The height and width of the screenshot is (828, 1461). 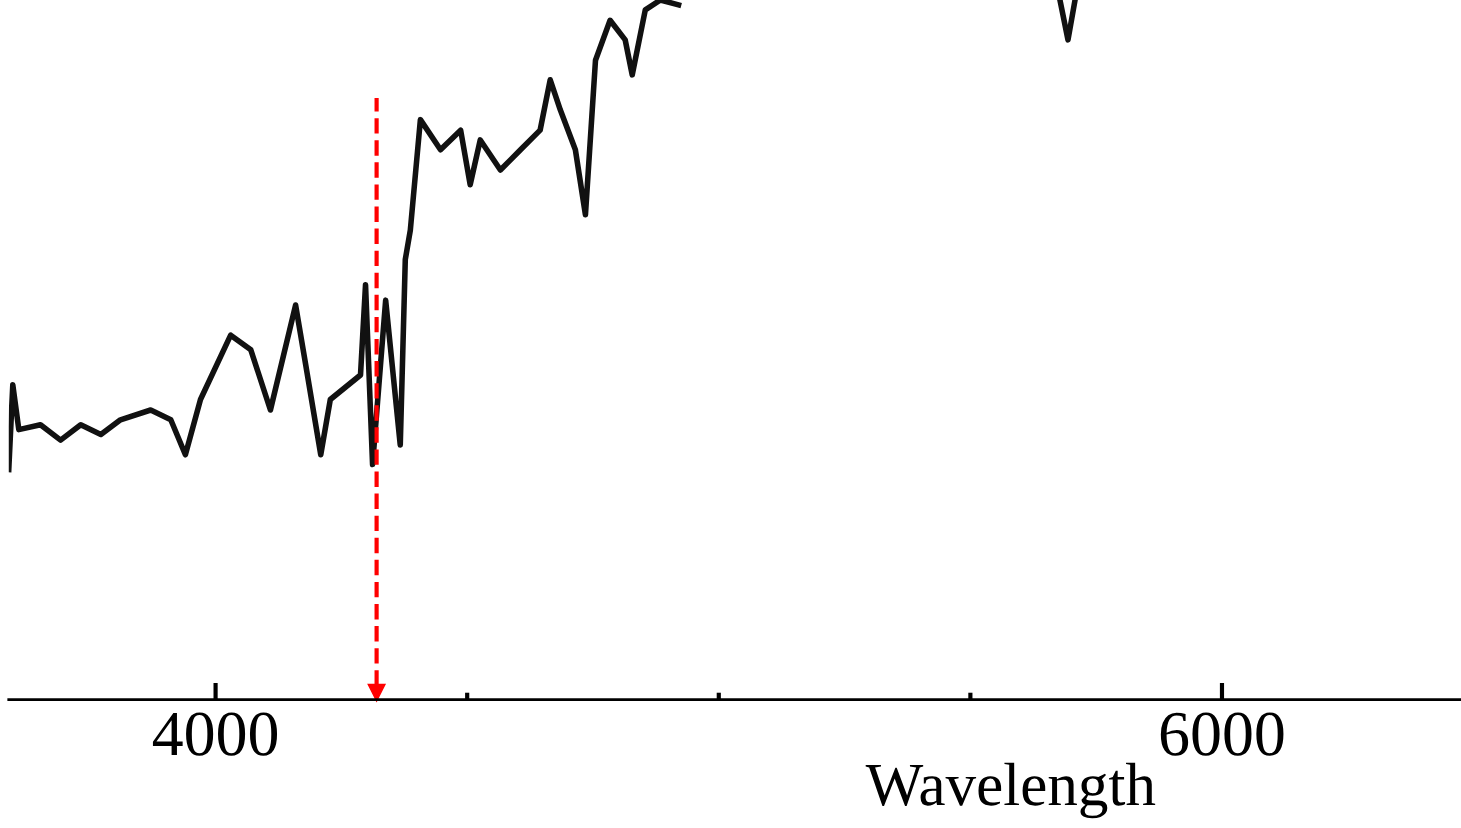 What do you see at coordinates (1222, 734) in the screenshot?
I see `x-tick-label: 6000` at bounding box center [1222, 734].